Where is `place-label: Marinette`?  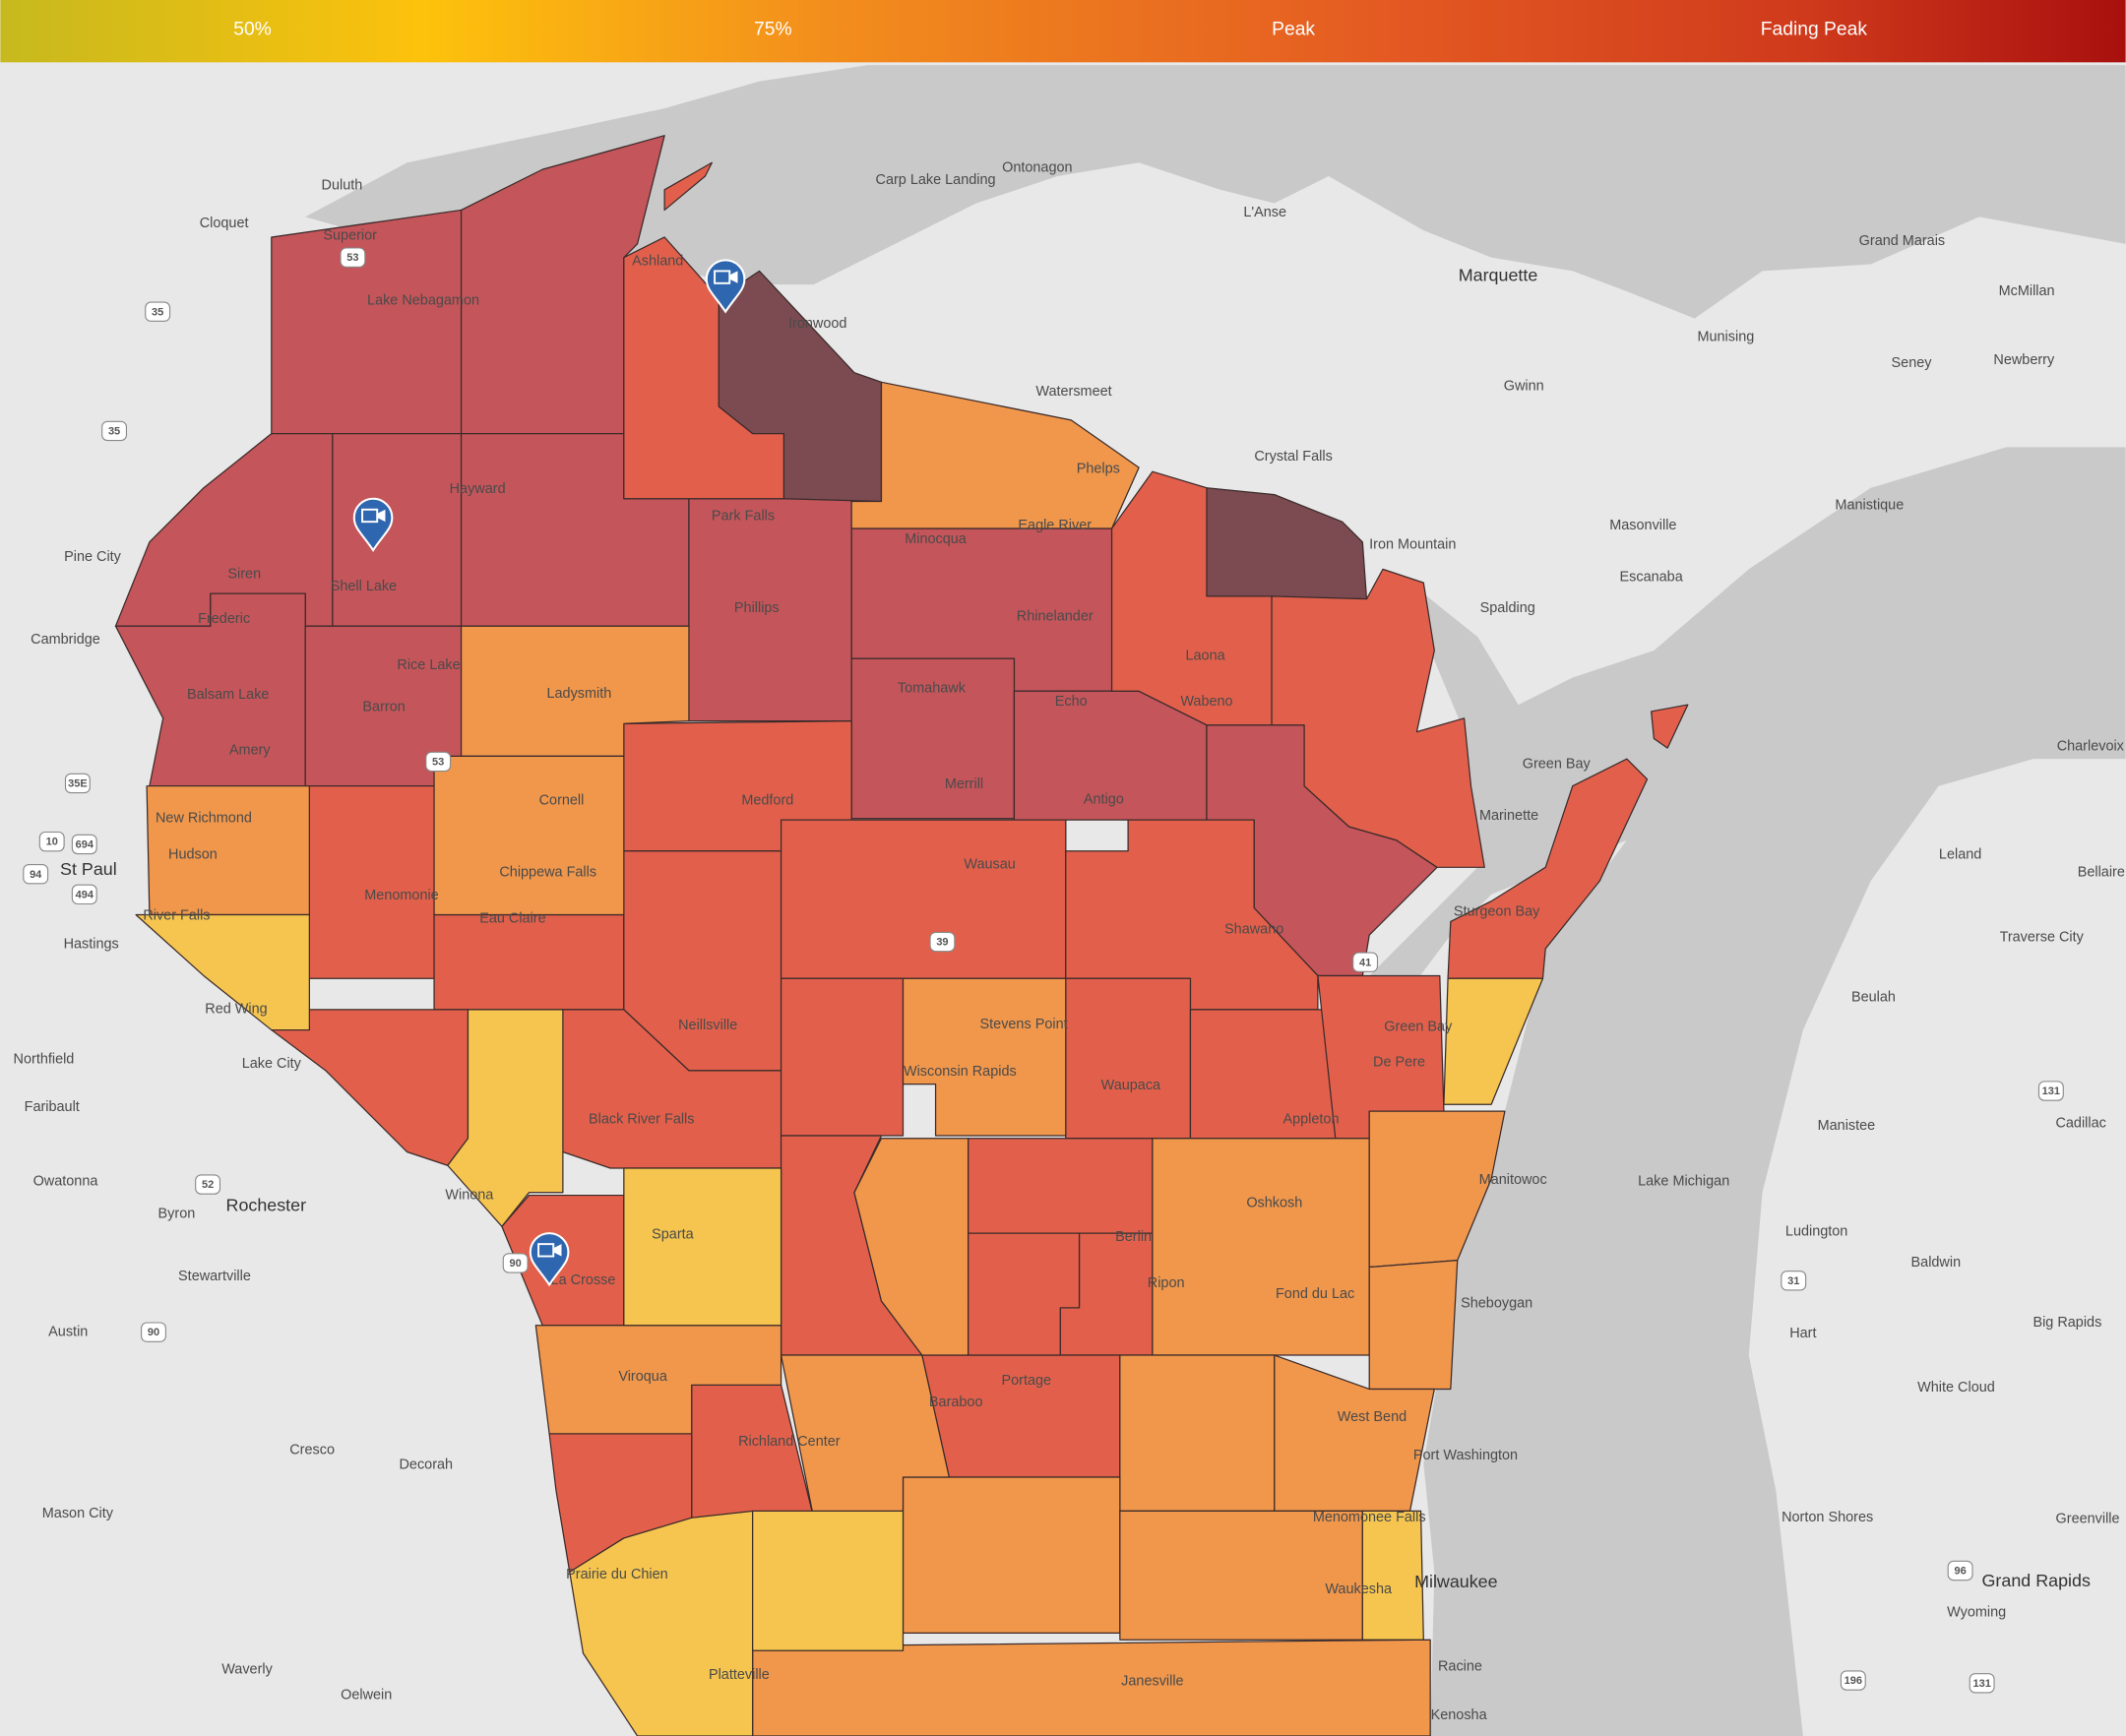
place-label: Marinette is located at coordinates (1508, 816).